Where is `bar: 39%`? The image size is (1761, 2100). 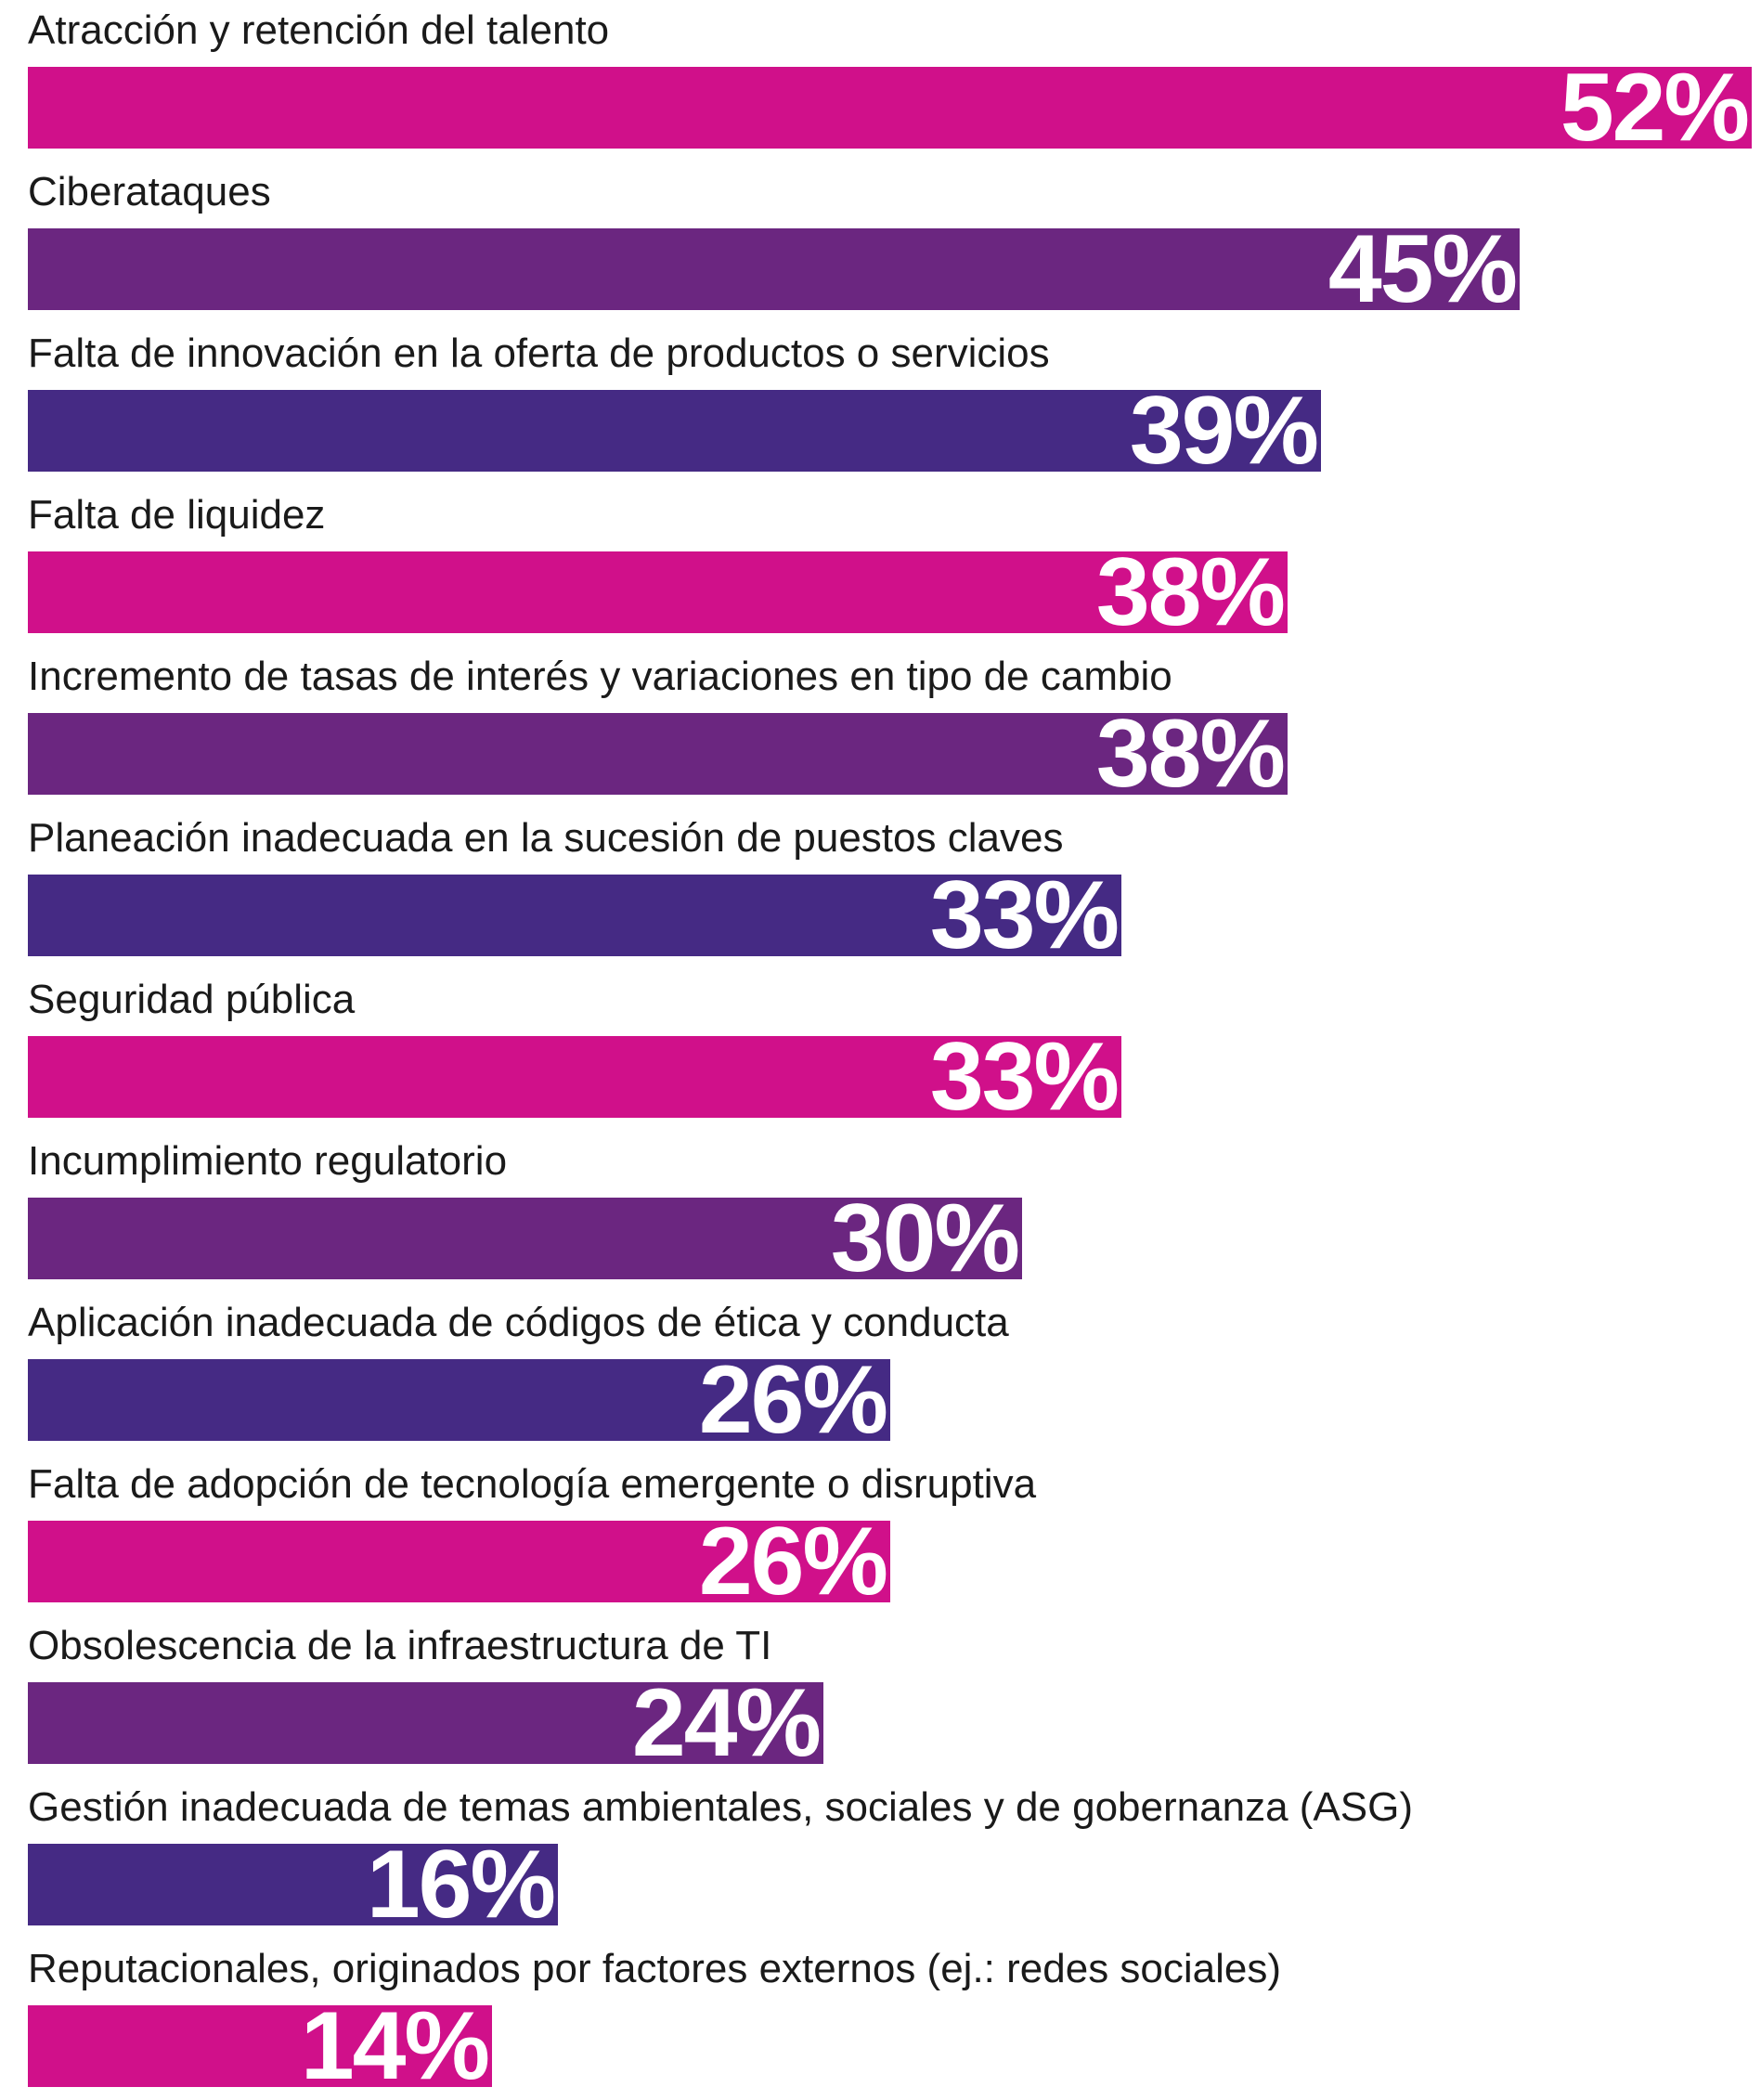
bar: 39% is located at coordinates (674, 431).